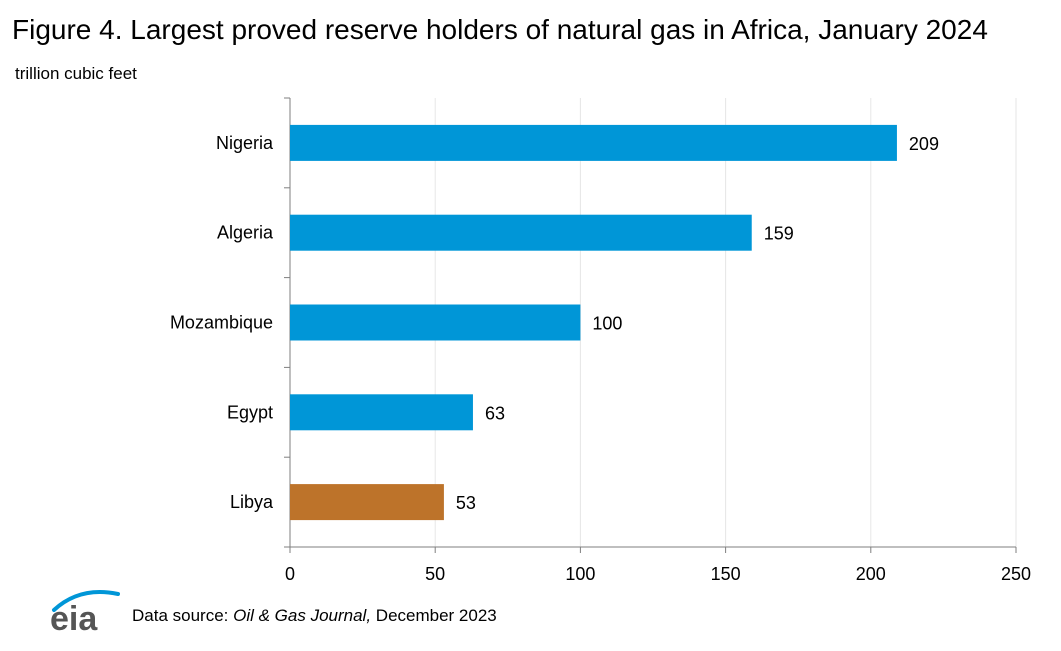 Image resolution: width=1061 pixels, height=651 pixels. I want to click on data-label: 63, so click(495, 413).